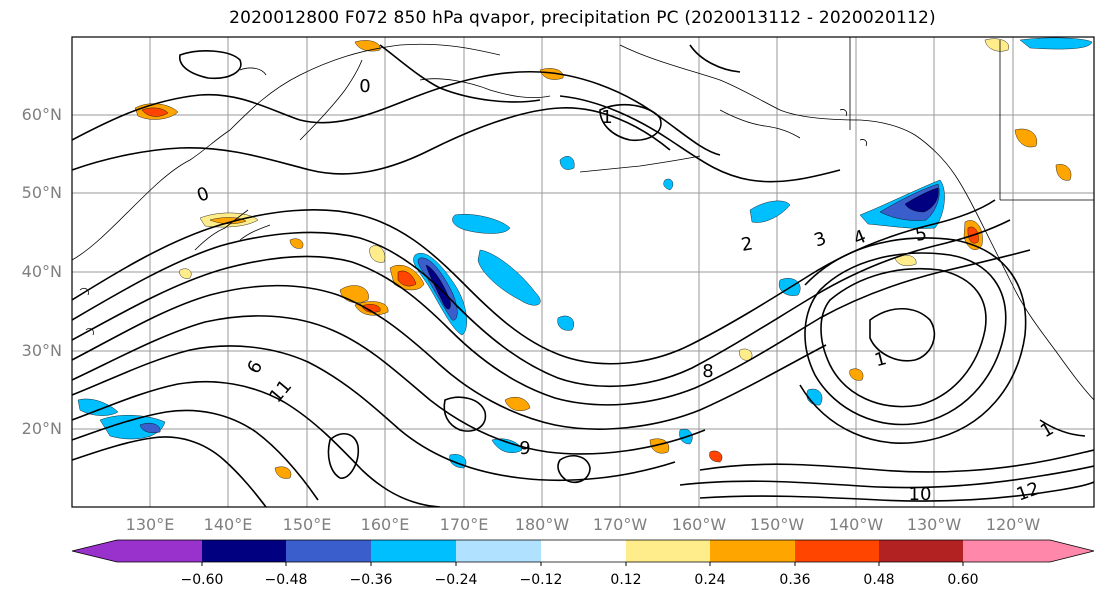  Describe the element at coordinates (464, 524) in the screenshot. I see `longitude-label: 170°E` at that location.